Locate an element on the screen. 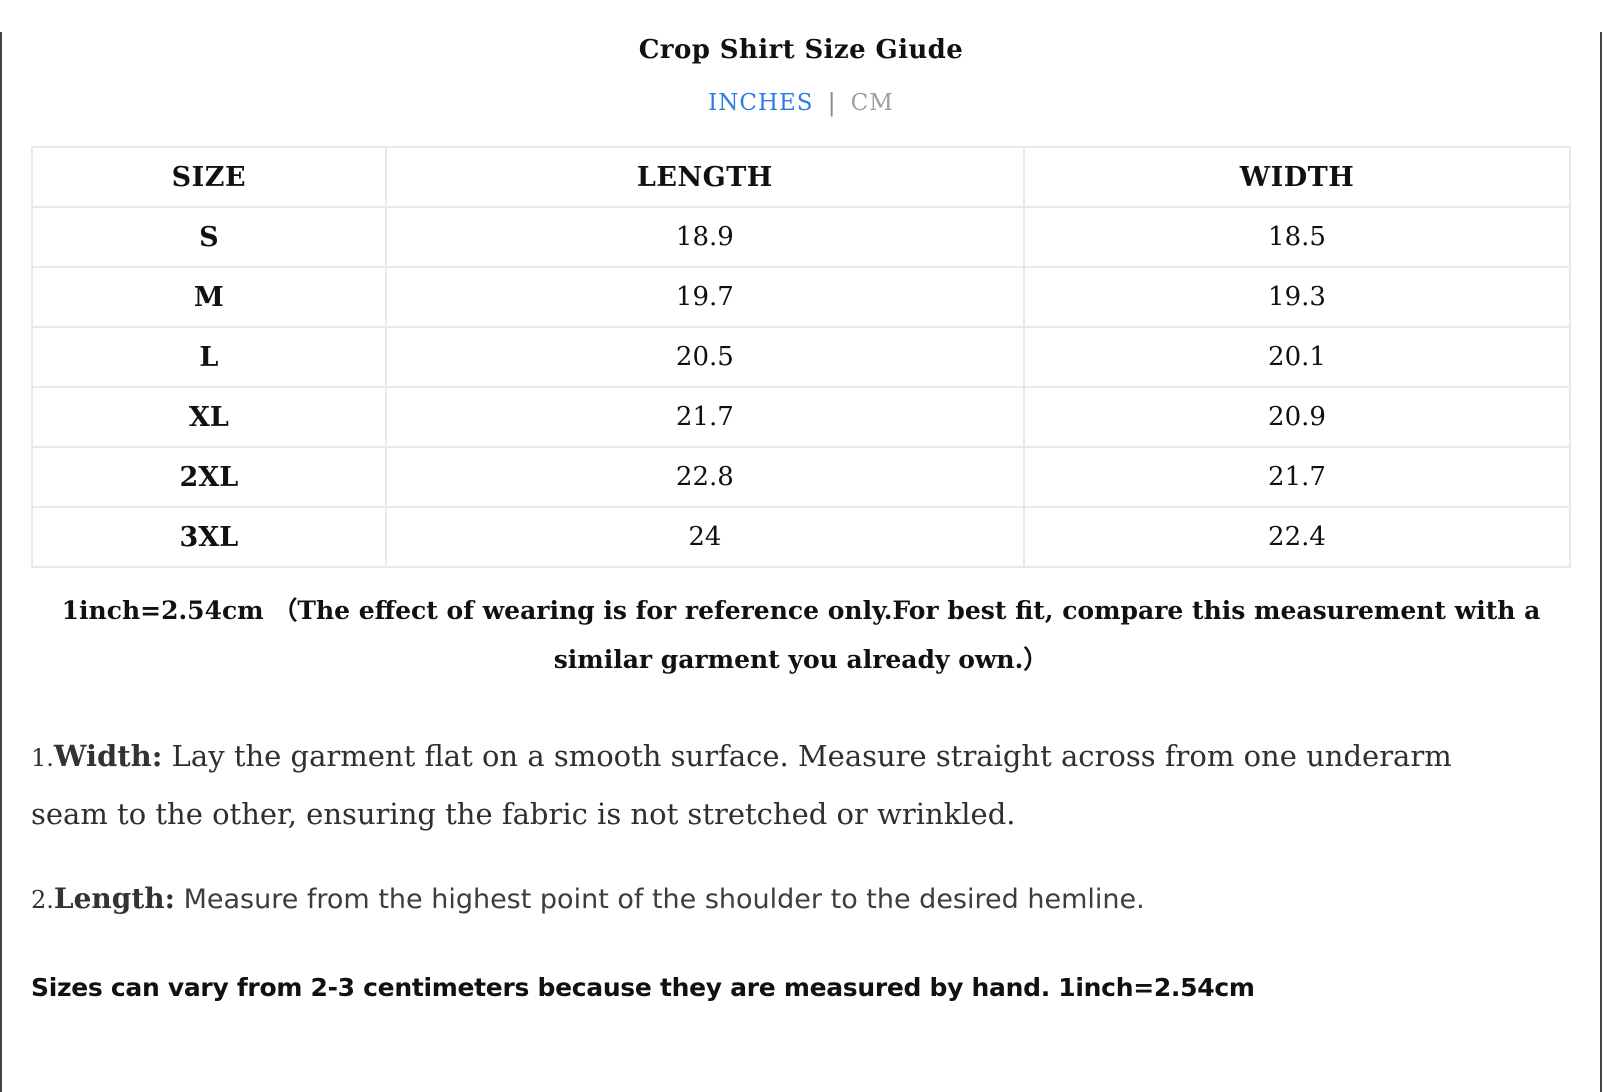 The width and height of the screenshot is (1602, 1092). size-cell: M is located at coordinates (209, 297).